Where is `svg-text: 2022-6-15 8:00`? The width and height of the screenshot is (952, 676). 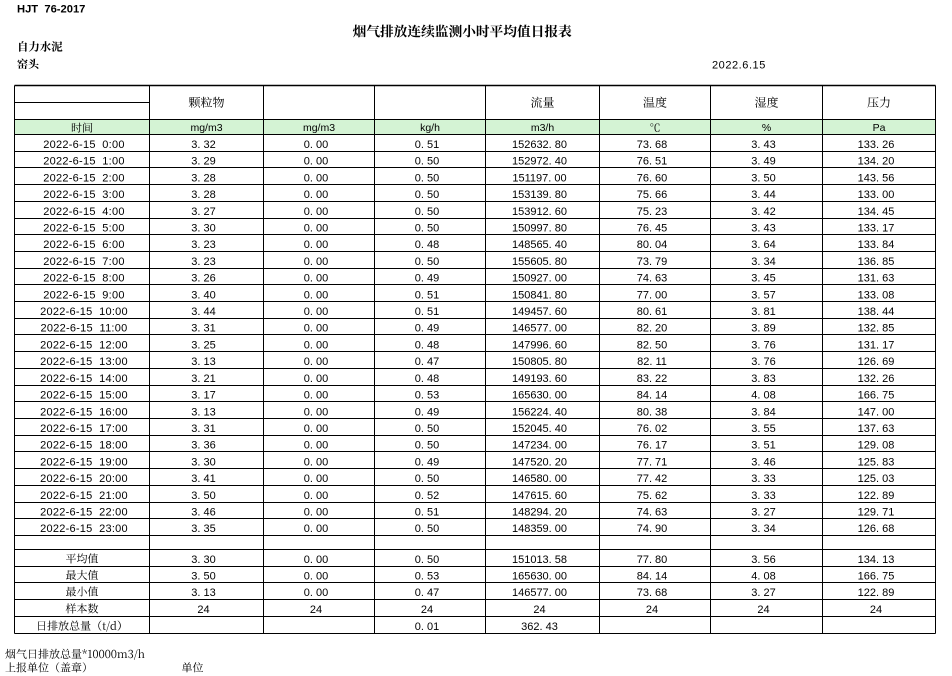 svg-text: 2022-6-15 8:00 is located at coordinates (83, 279).